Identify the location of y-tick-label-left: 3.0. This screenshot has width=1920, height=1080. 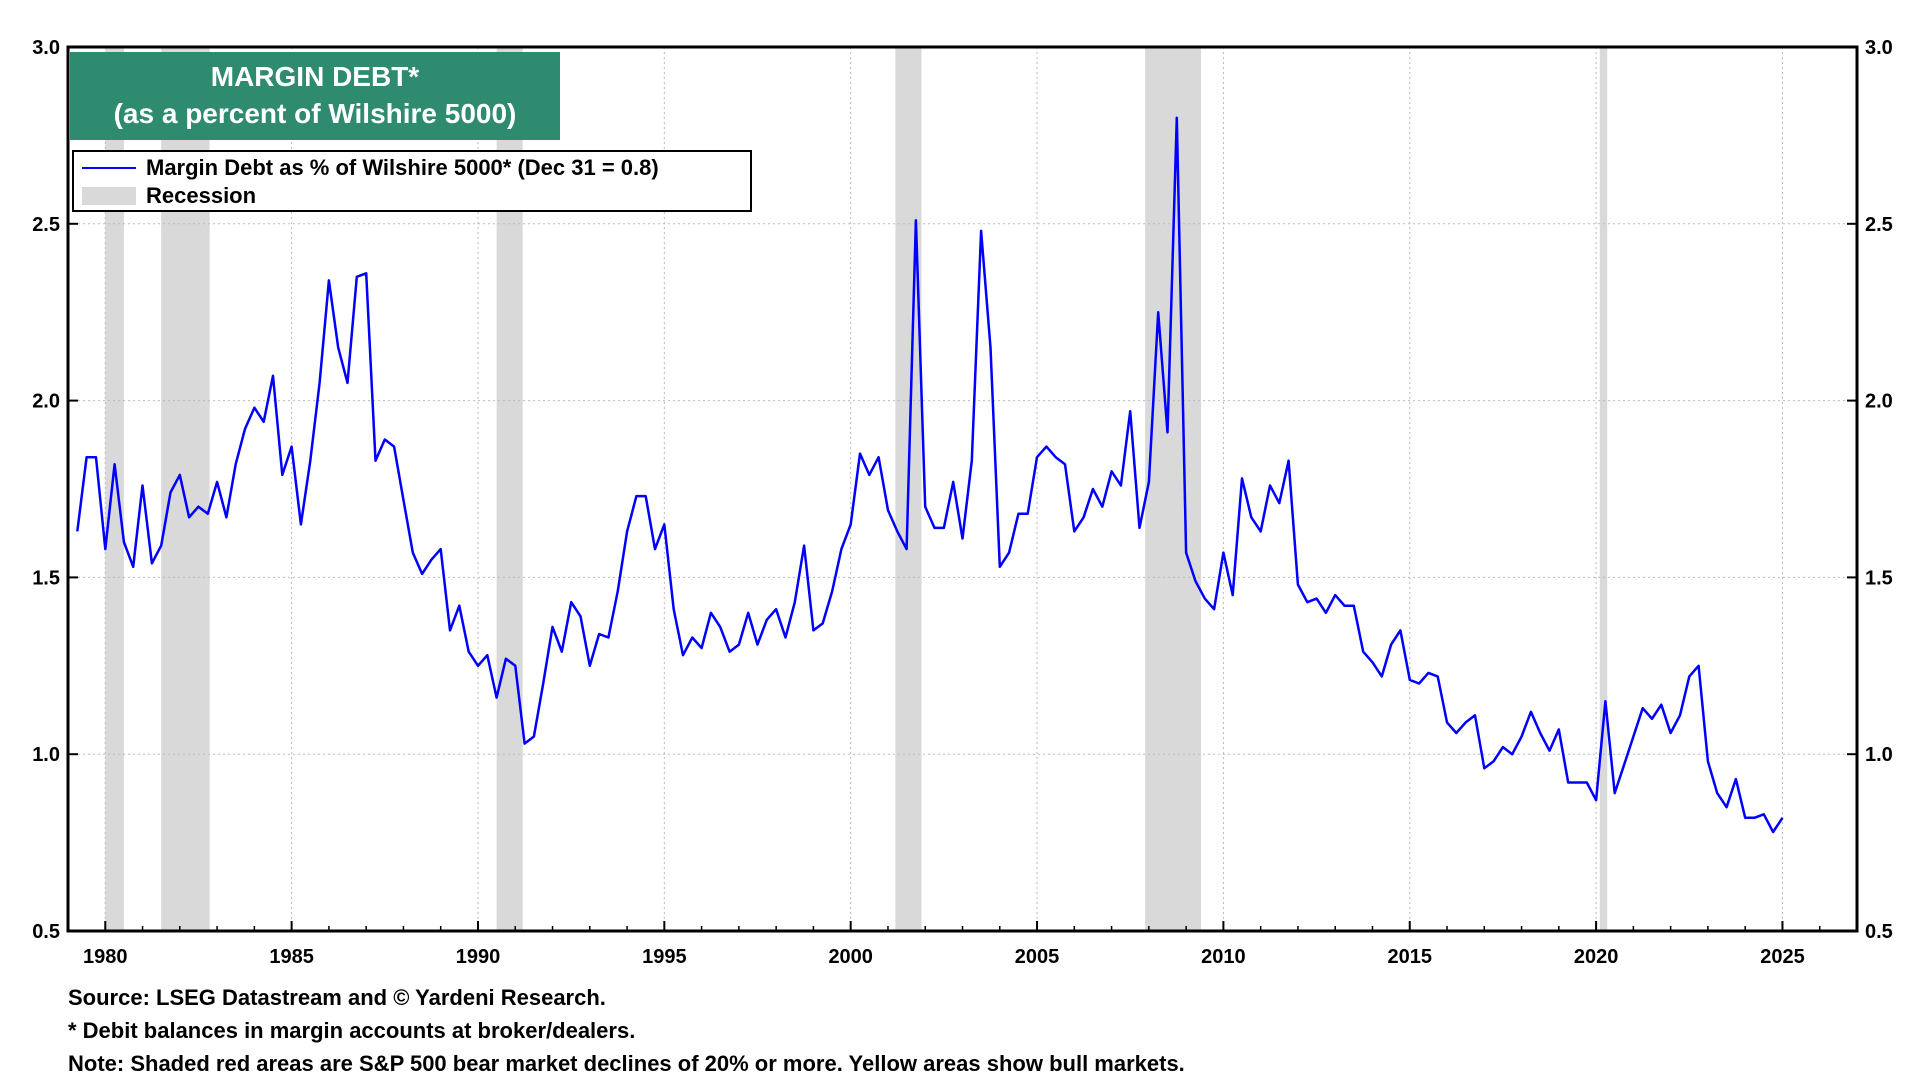
(46, 48).